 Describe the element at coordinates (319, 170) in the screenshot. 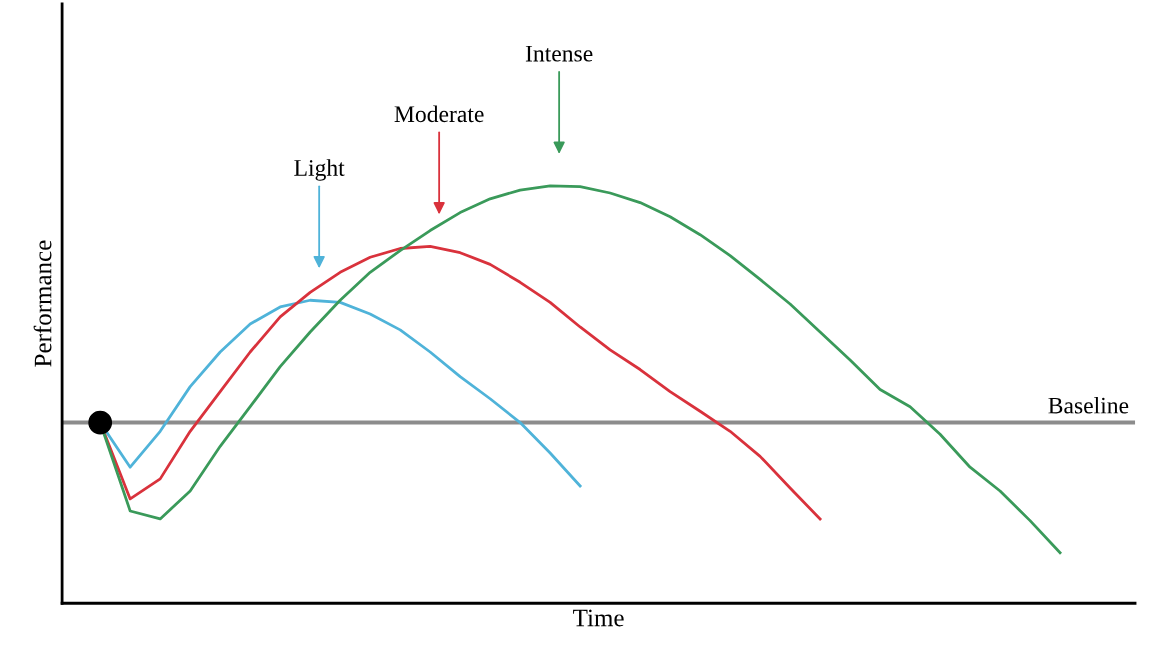

I see `text: Light` at that location.